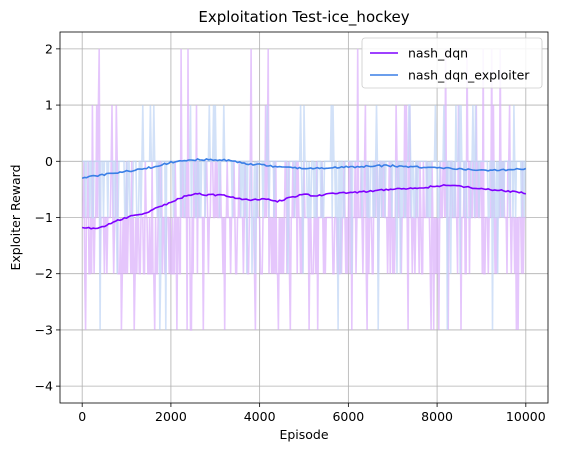  What do you see at coordinates (49, 105) in the screenshot?
I see `y-tick-label: 1` at bounding box center [49, 105].